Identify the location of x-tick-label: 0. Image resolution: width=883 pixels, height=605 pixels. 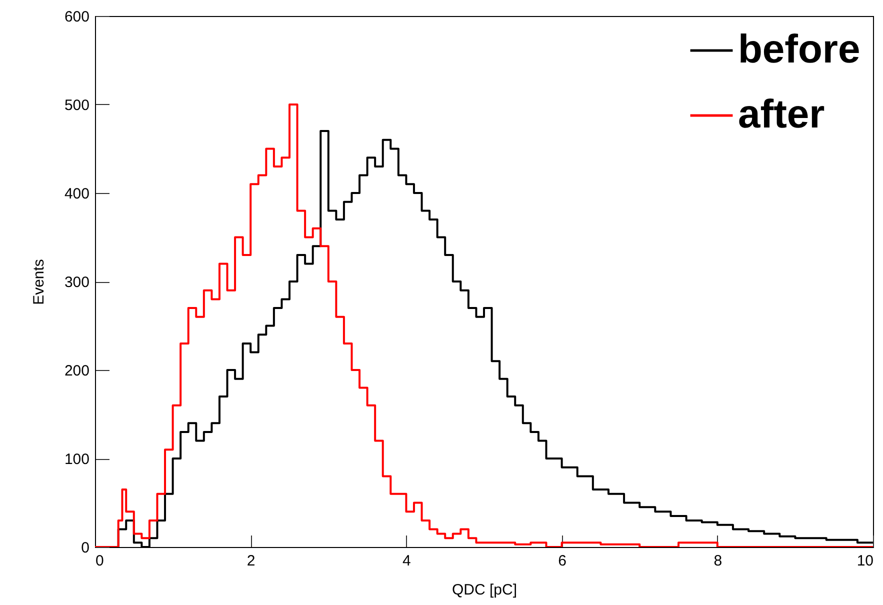
(100, 561).